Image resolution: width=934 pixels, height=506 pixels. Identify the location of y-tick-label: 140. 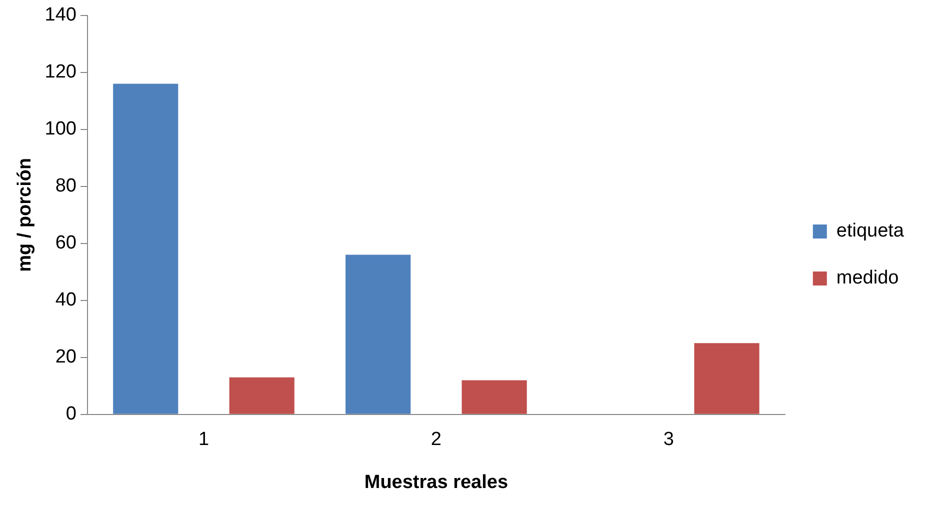
(60, 15).